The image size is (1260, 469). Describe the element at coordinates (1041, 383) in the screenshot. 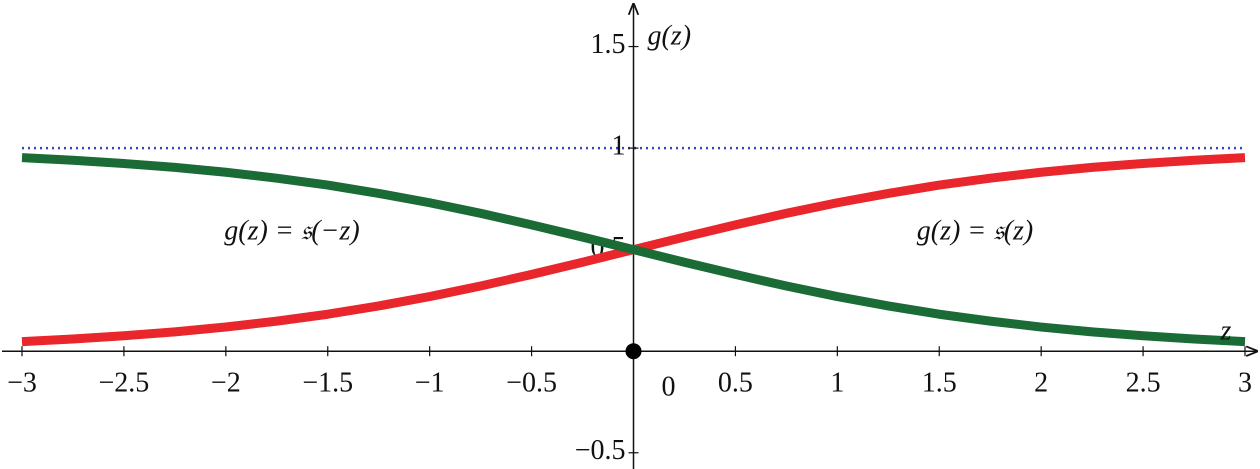

I see `x-tick-label: 2` at that location.